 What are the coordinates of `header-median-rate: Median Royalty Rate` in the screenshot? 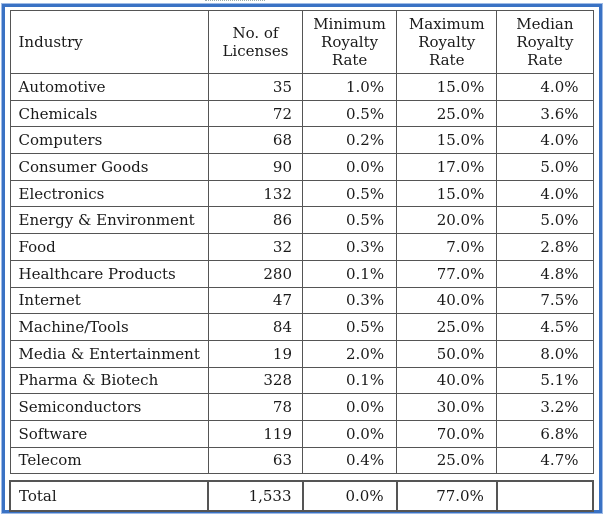 It's located at (545, 42).